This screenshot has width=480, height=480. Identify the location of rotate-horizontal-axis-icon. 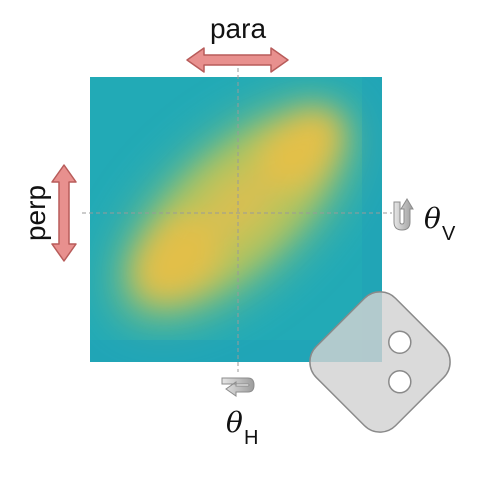
(238, 387).